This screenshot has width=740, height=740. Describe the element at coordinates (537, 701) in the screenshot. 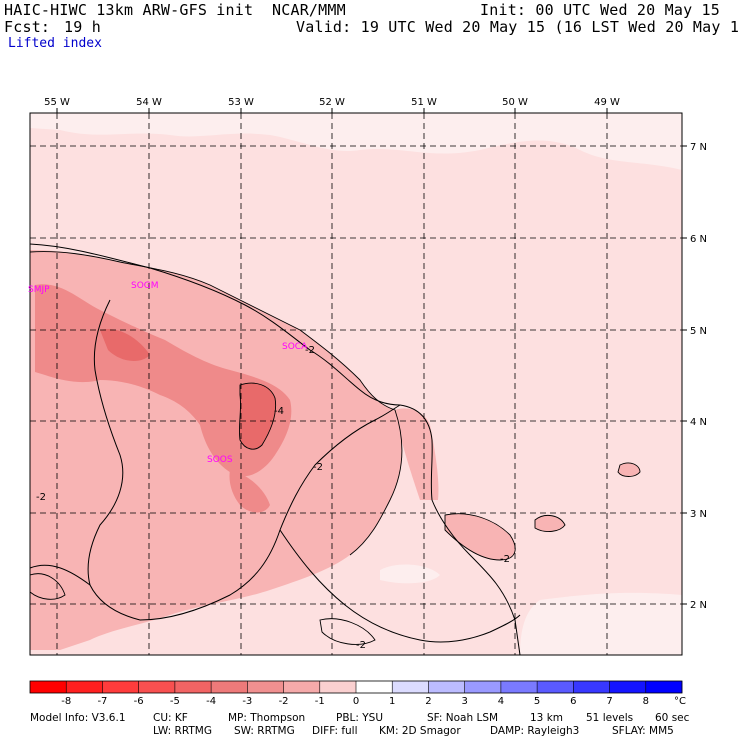

I see `colorbar-tick-label: 5` at that location.